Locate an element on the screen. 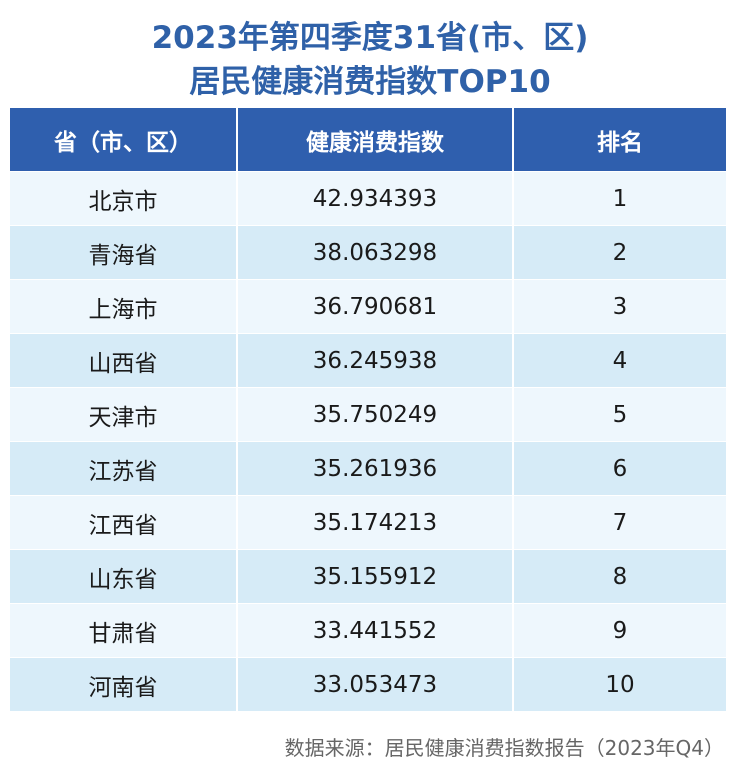  region-cell: 天津市 is located at coordinates (124, 414).